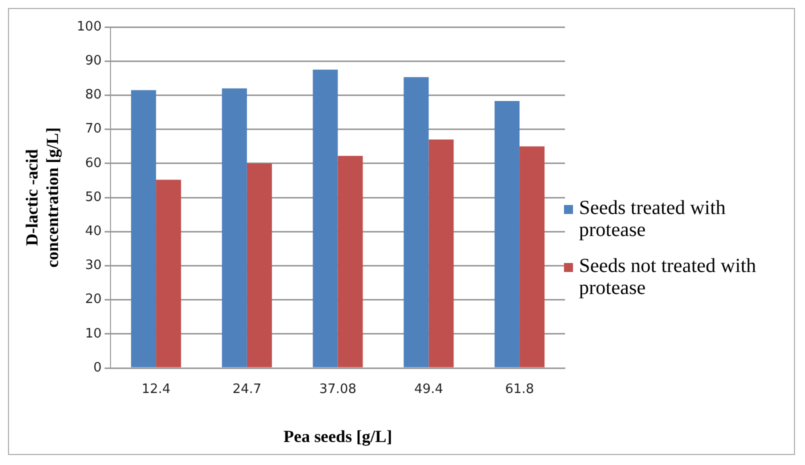 This screenshot has height=465, width=805. Describe the element at coordinates (653, 219) in the screenshot. I see `legend-label: Seeds treated with protease` at that location.